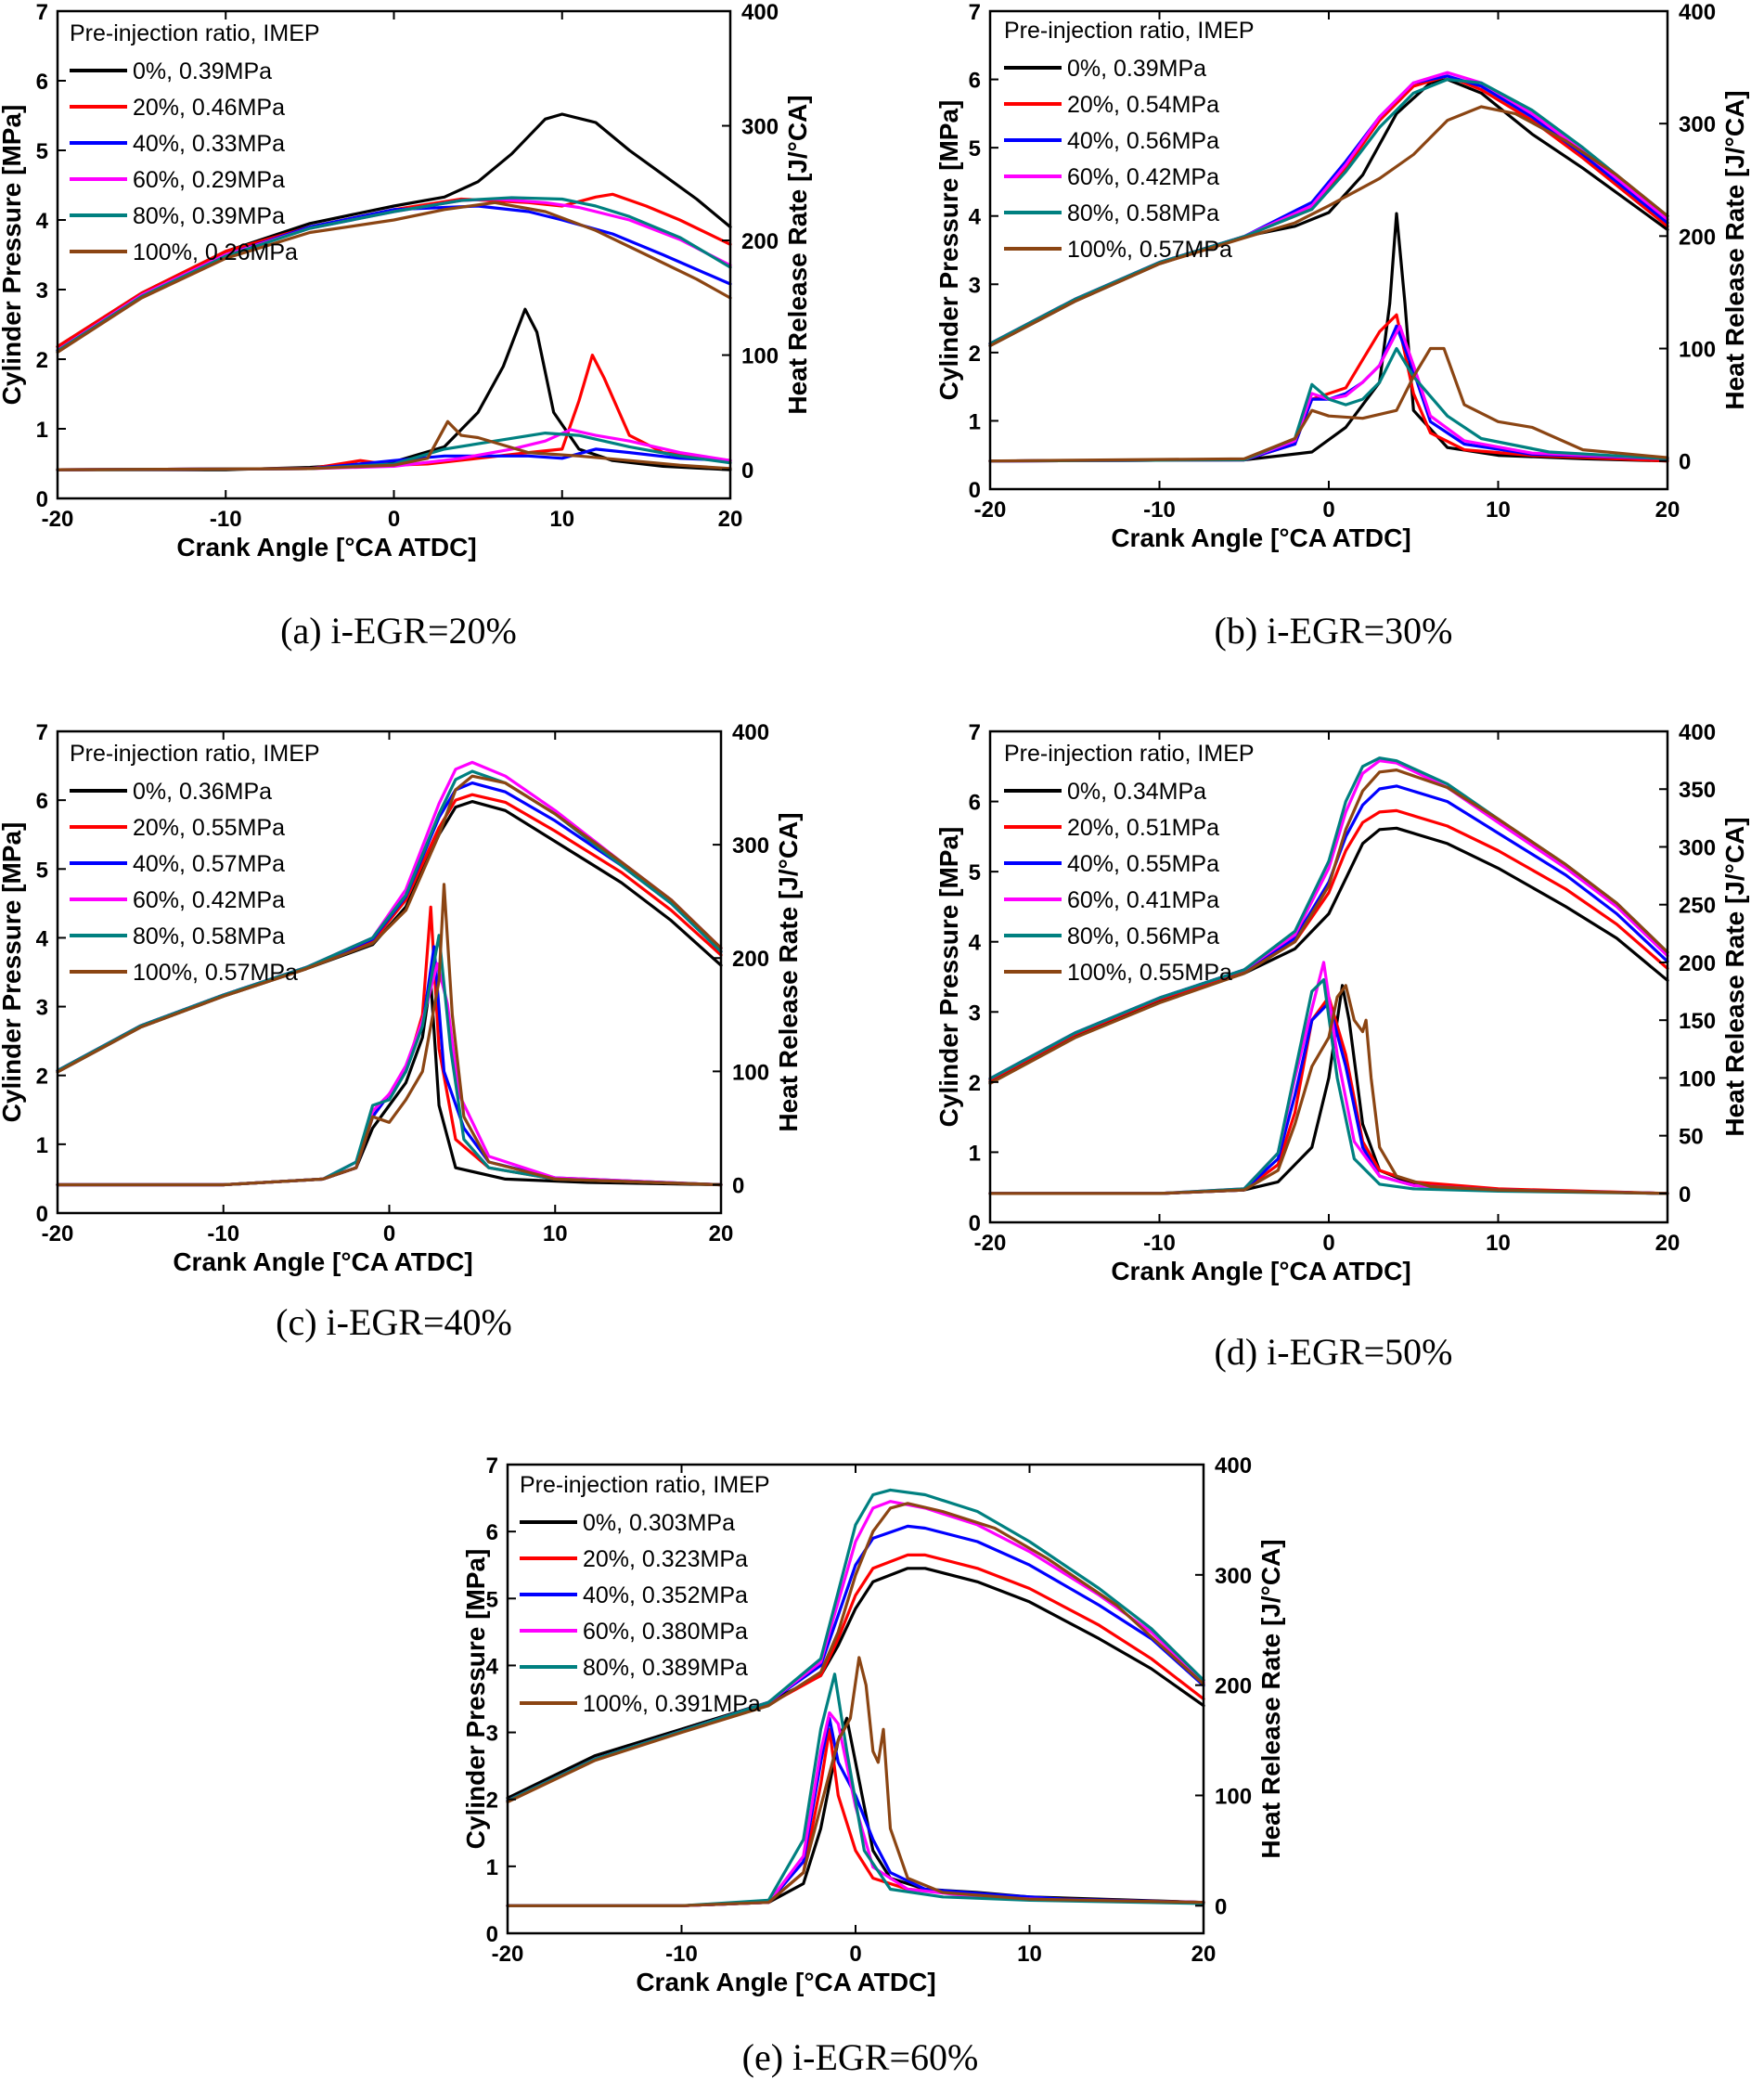 The height and width of the screenshot is (2092, 1764). Describe the element at coordinates (42, 801) in the screenshot. I see `y-left-tick-label: 6` at that location.